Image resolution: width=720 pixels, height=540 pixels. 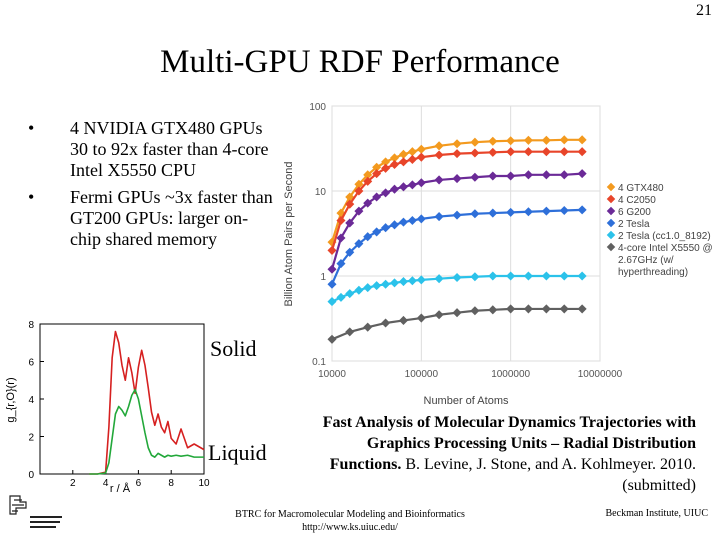 I want to click on legend-entry: 4 GTX480, so click(x=641, y=188).